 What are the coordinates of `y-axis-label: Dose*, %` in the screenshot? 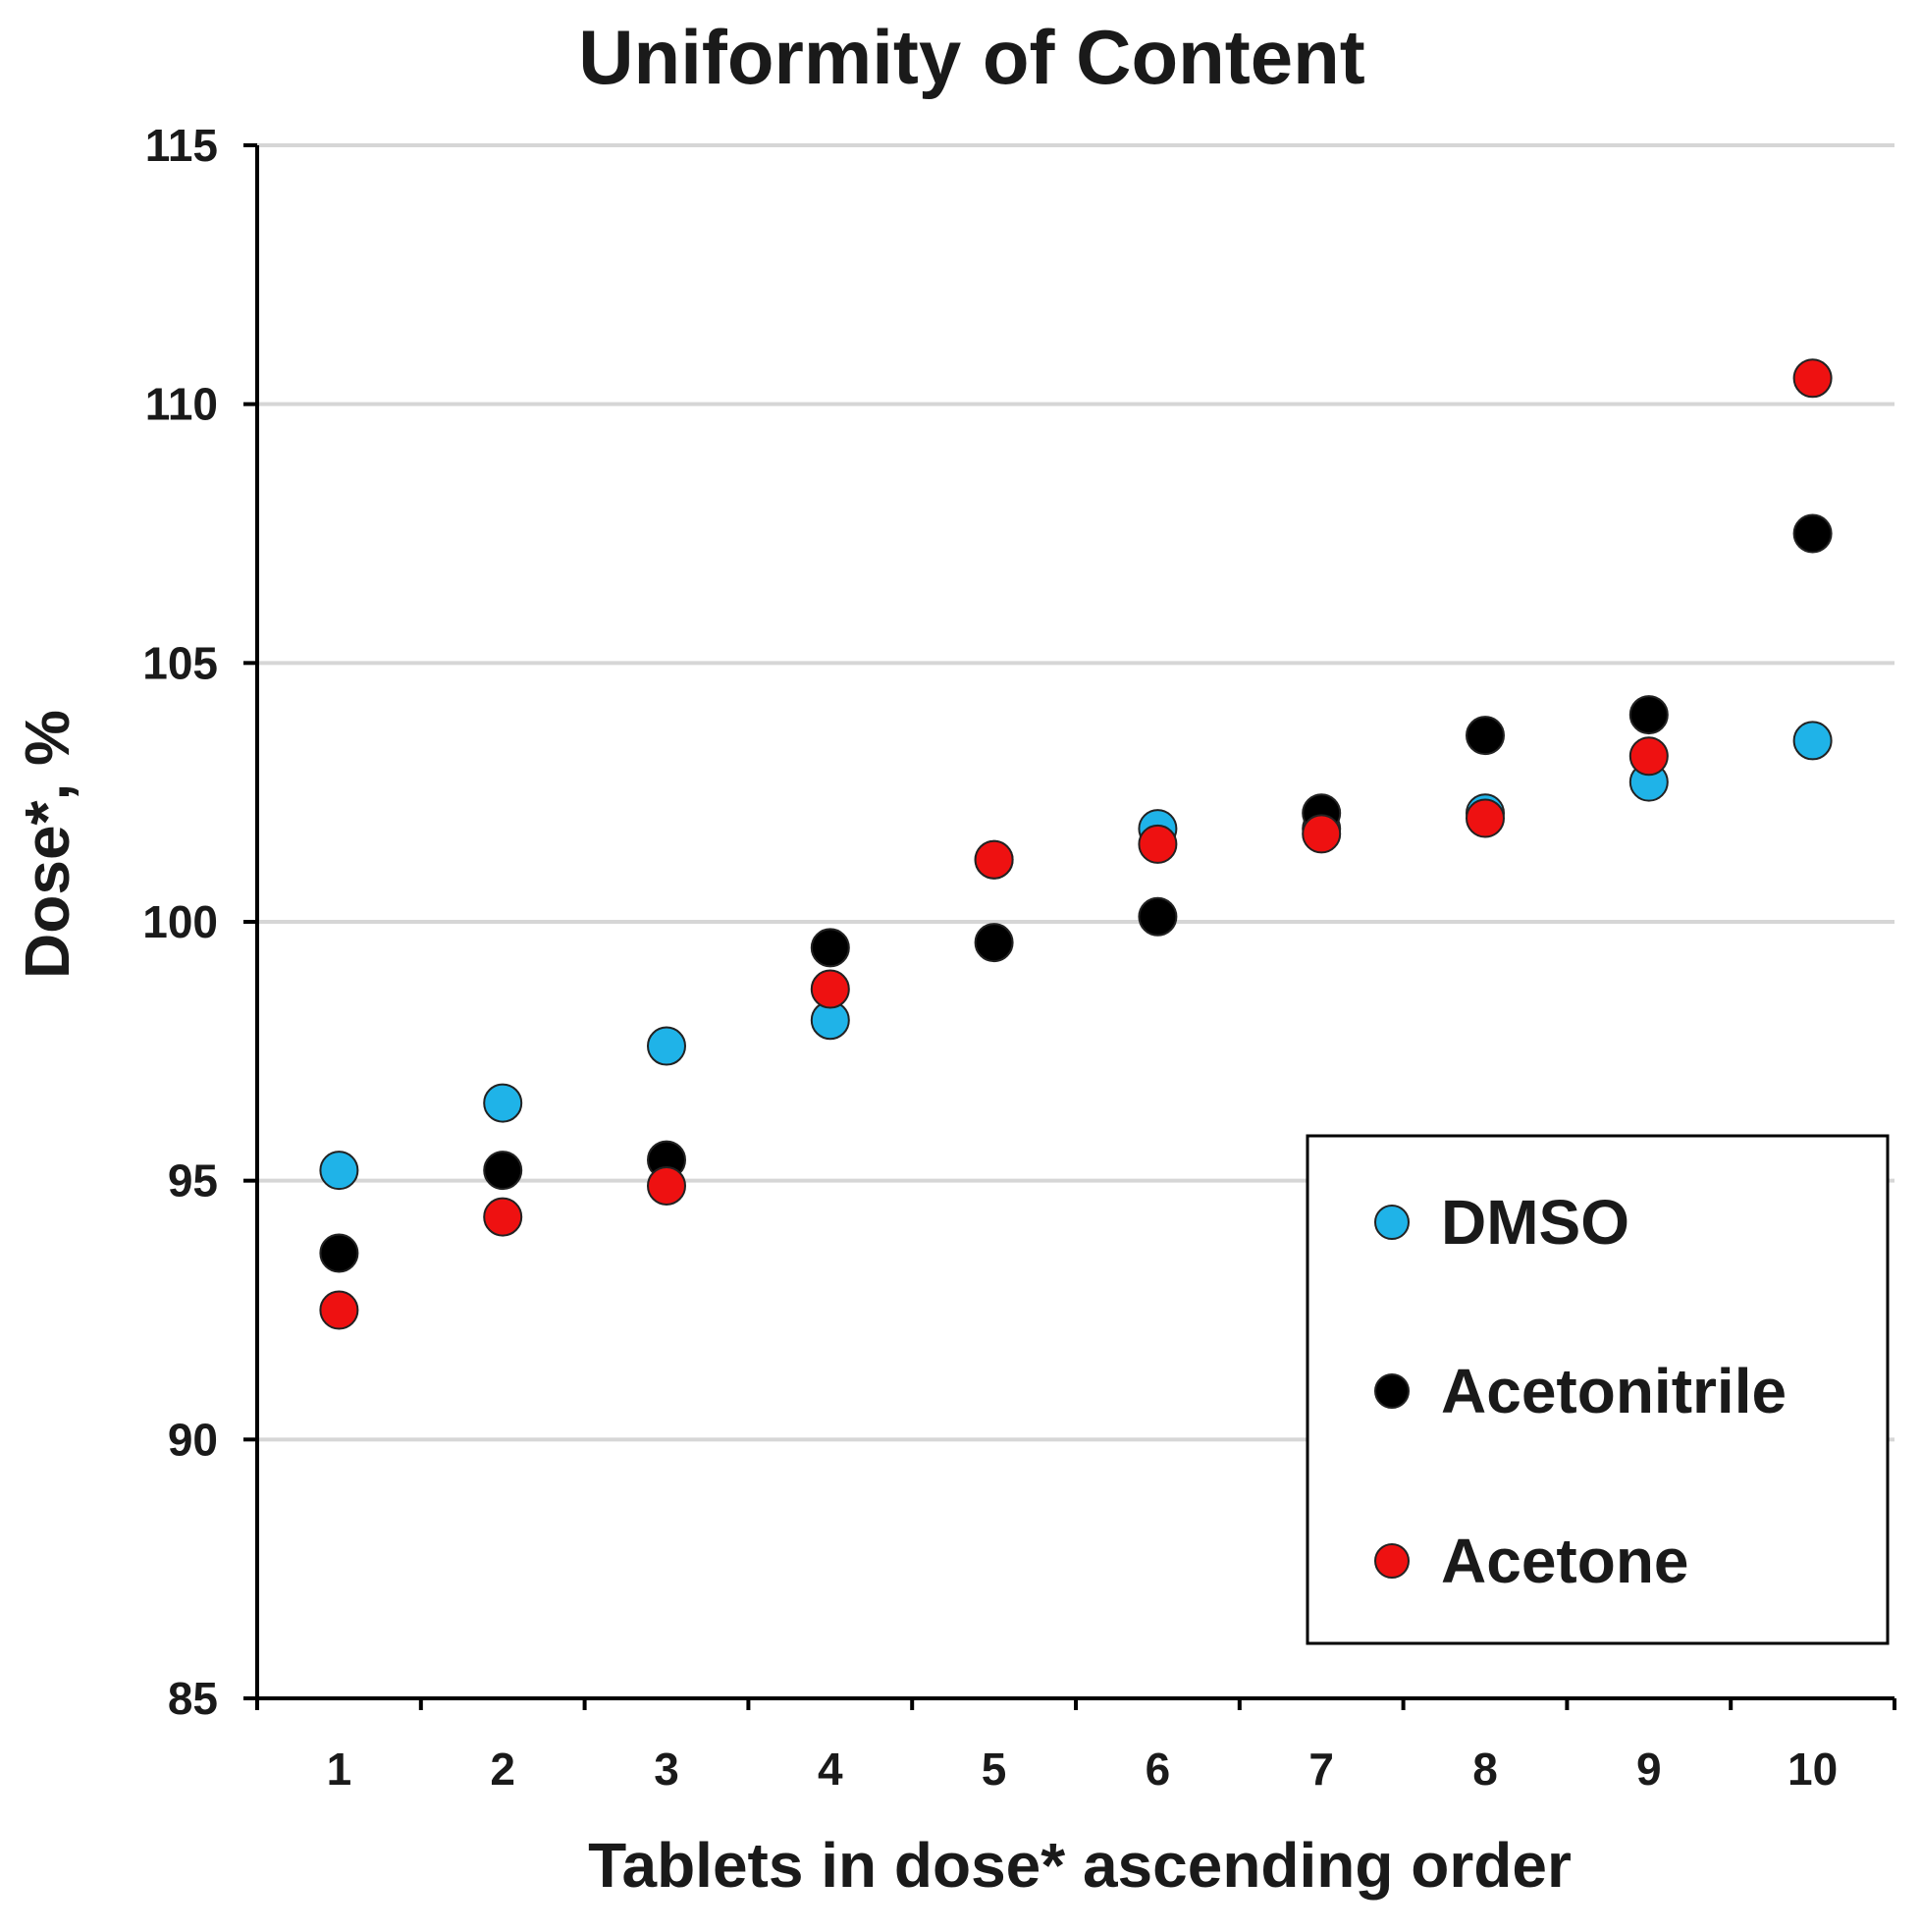 It's located at (47, 844).